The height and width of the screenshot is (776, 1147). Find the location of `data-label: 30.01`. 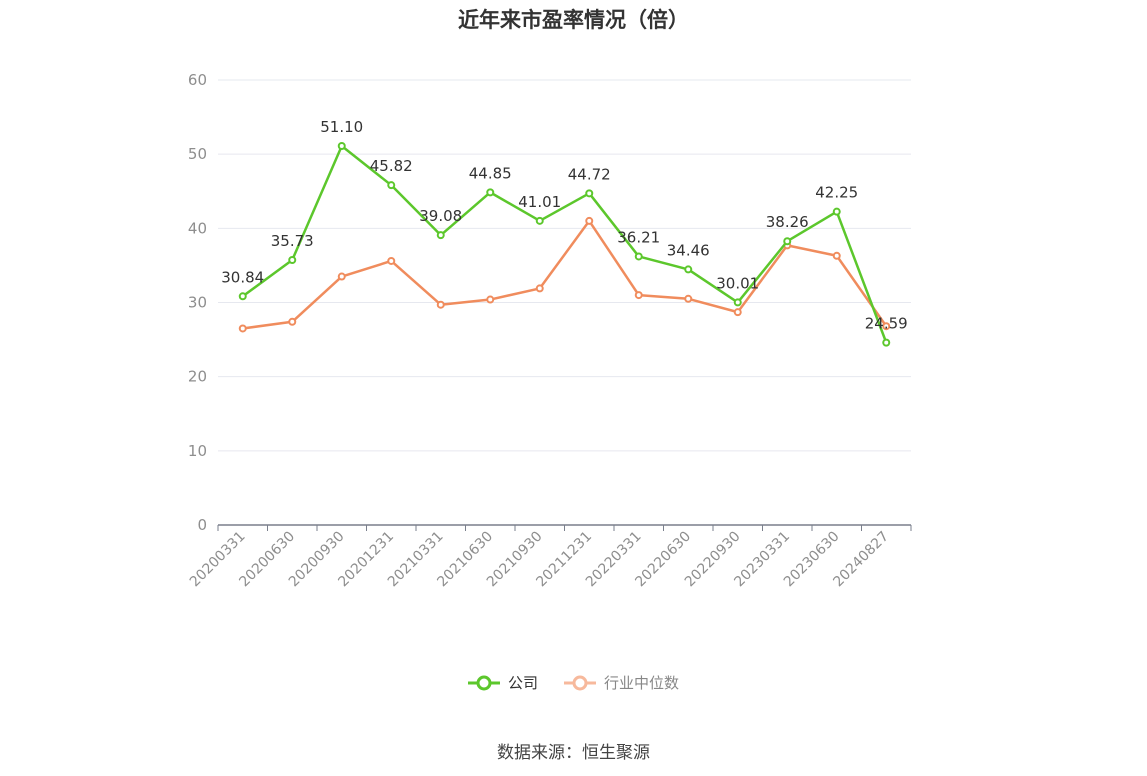

data-label: 30.01 is located at coordinates (737, 283).